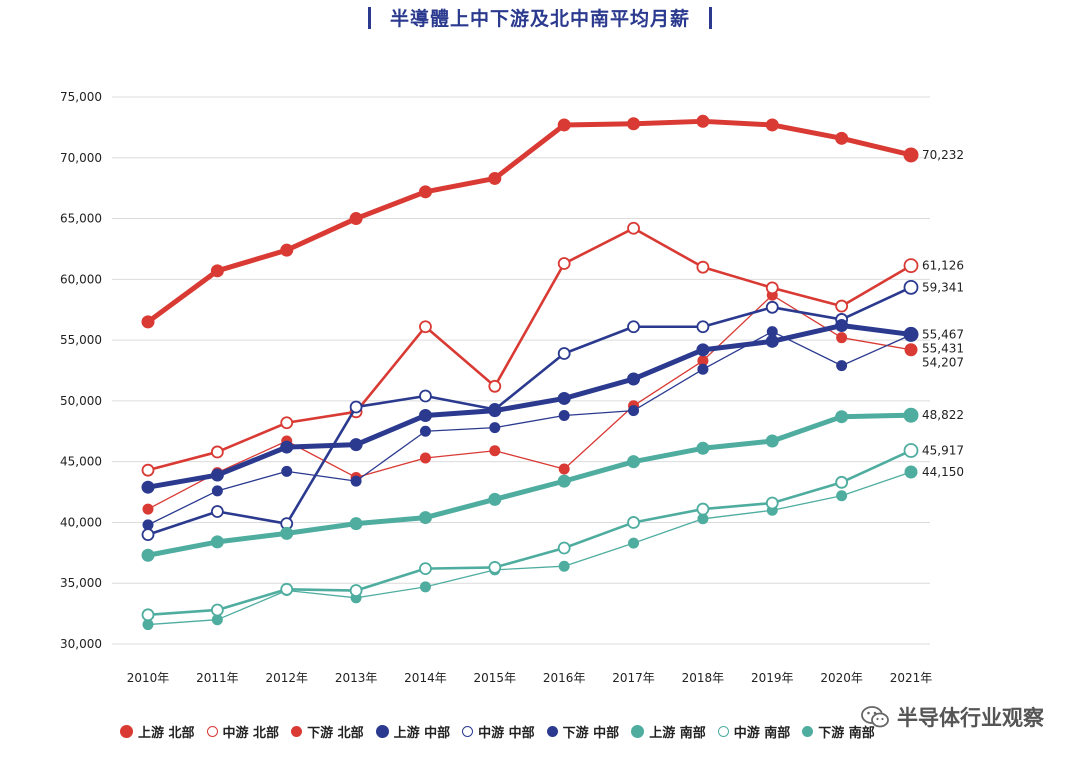 The height and width of the screenshot is (764, 1080). I want to click on end-value-label: 54,207, so click(943, 362).